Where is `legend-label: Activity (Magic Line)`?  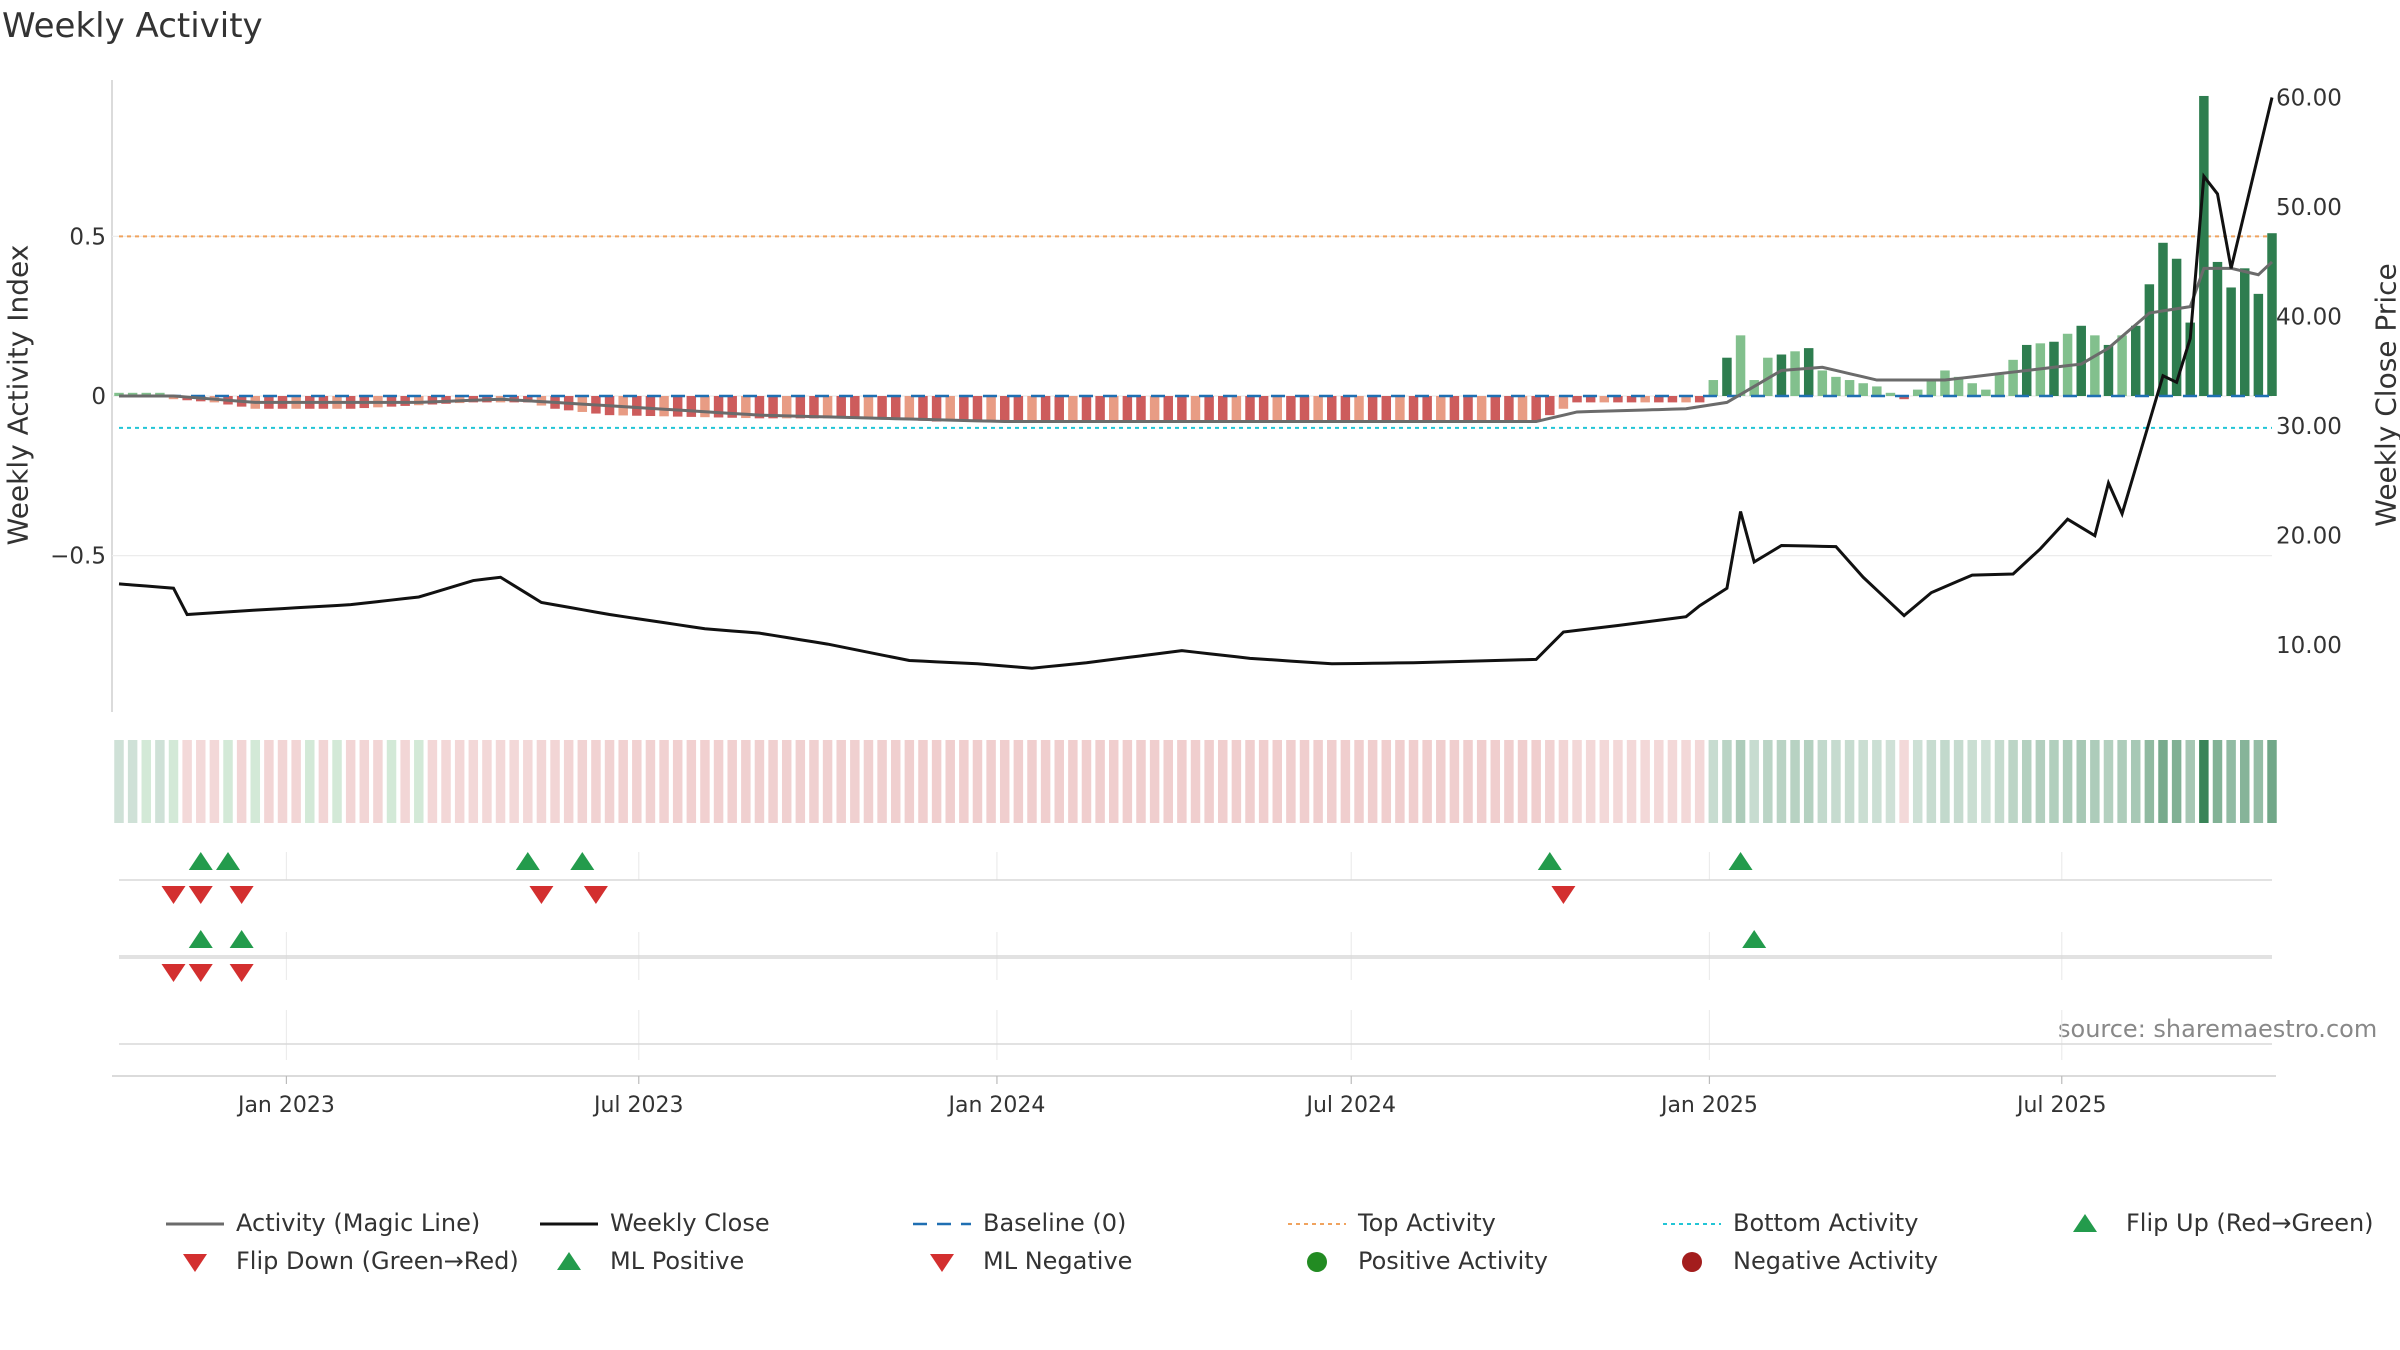
legend-label: Activity (Magic Line) is located at coordinates (358, 1223).